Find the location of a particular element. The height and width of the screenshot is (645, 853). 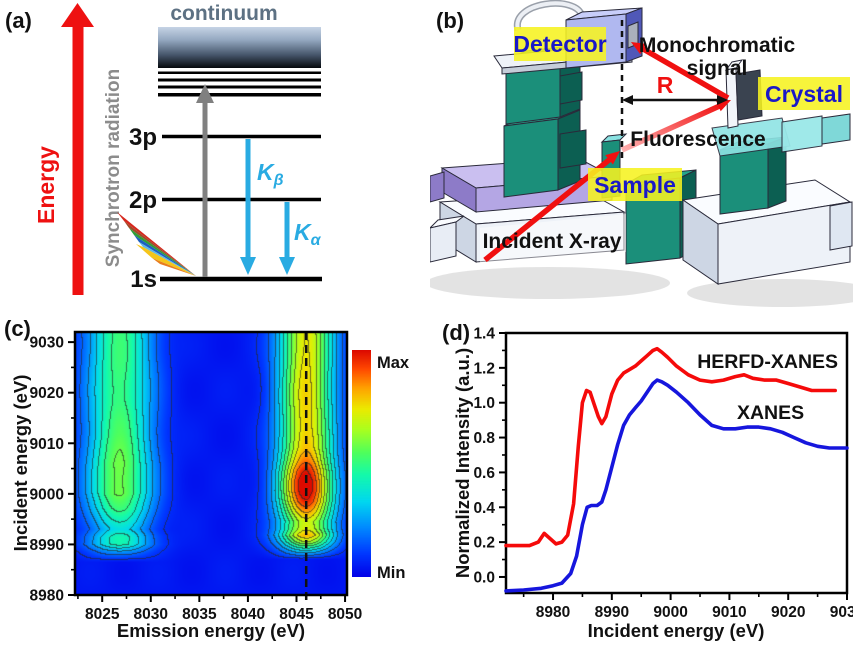

panel-d-label: (d) is located at coordinates (456, 332).